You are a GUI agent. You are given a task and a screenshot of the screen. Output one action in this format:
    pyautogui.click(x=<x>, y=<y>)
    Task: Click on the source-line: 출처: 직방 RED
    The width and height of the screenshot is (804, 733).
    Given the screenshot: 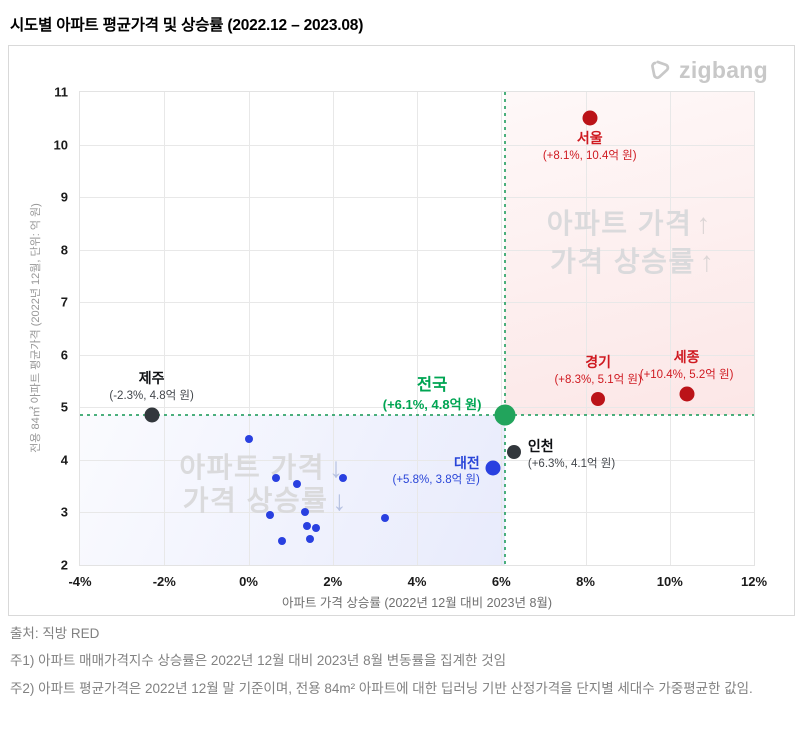 What is the action you would take?
    pyautogui.click(x=55, y=633)
    